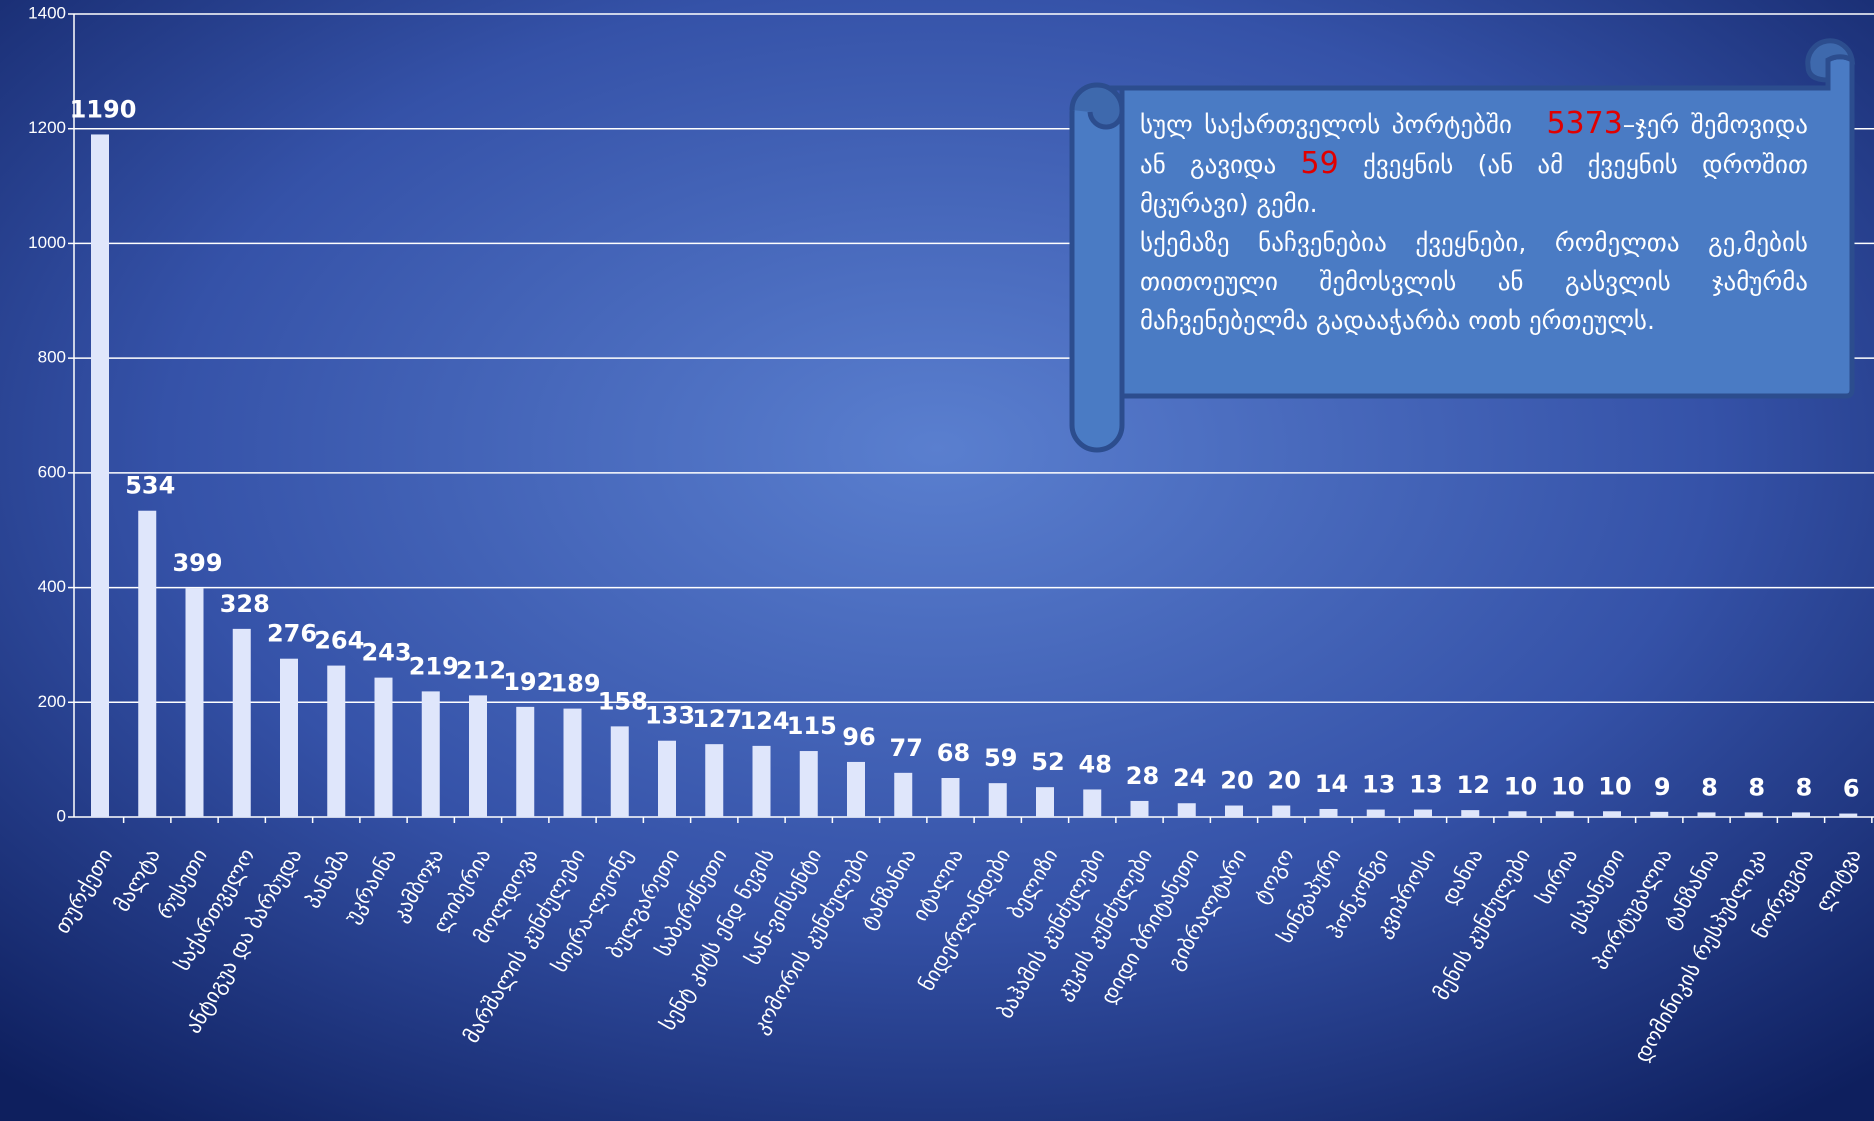 This screenshot has height=1121, width=1874. I want to click on value-label: 9, so click(1662, 787).